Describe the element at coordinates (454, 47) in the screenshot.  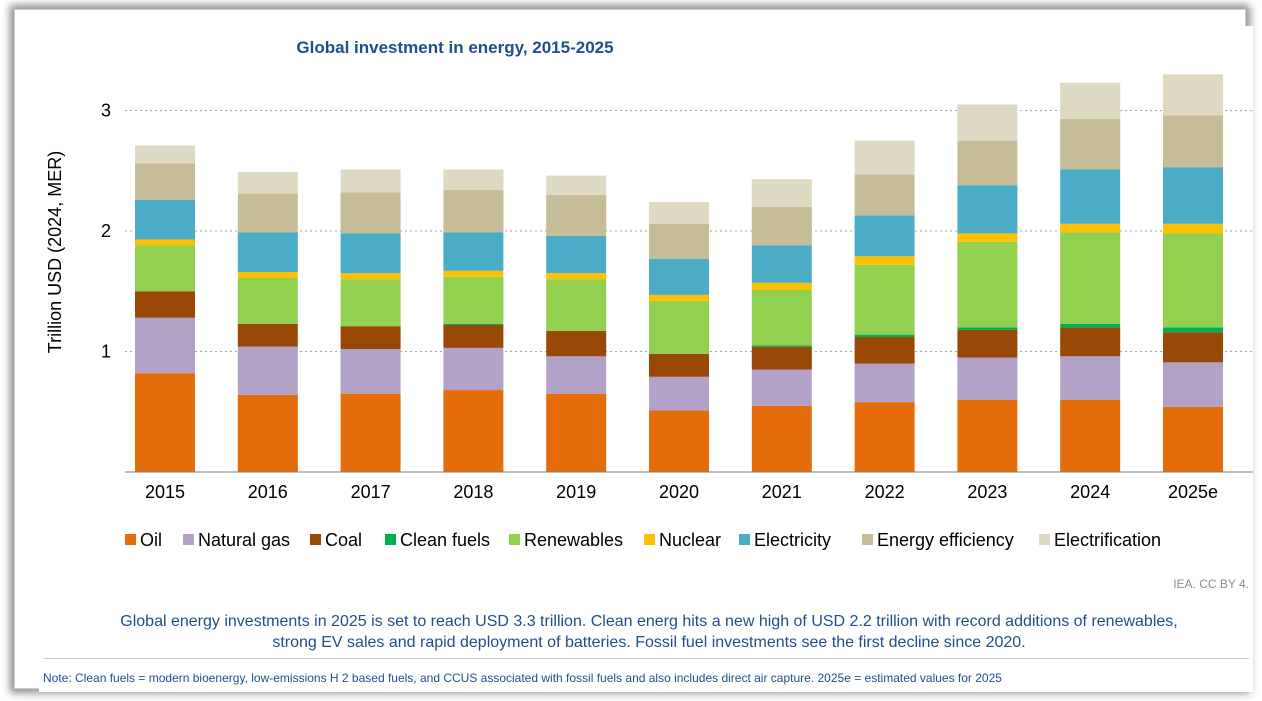
I see `chart-title: Global investment in energy, 2015-2025` at that location.